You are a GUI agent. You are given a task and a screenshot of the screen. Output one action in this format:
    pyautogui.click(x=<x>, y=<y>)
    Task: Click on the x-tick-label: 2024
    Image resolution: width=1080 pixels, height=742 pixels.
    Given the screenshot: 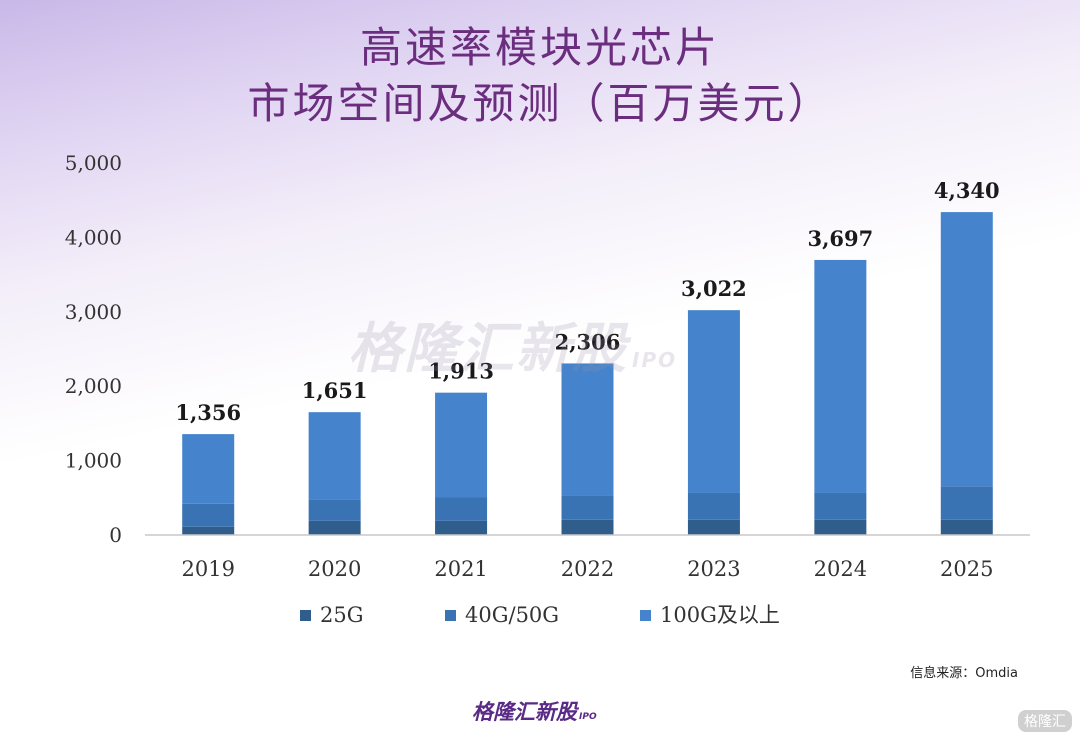 What is the action you would take?
    pyautogui.click(x=840, y=569)
    